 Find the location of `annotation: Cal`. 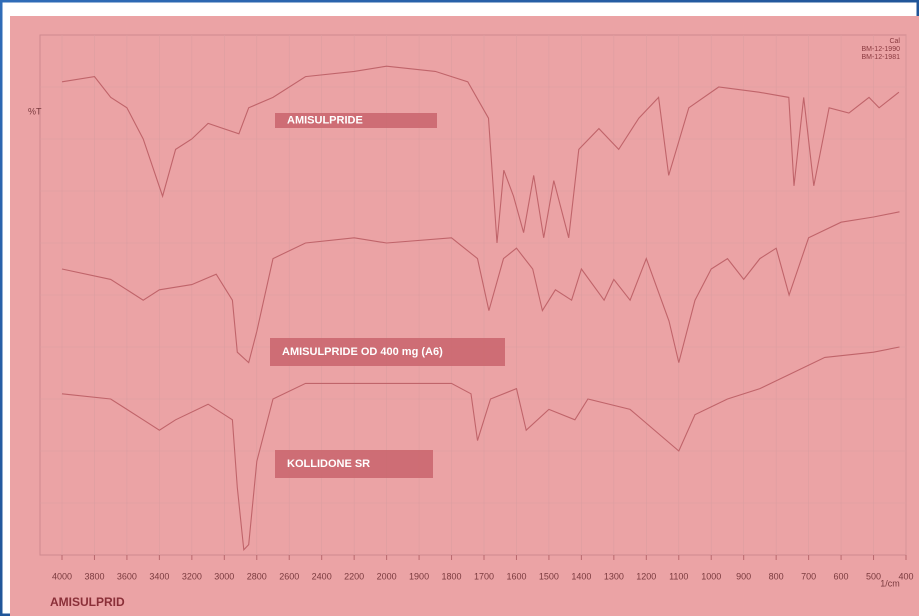

annotation: Cal is located at coordinates (894, 41).